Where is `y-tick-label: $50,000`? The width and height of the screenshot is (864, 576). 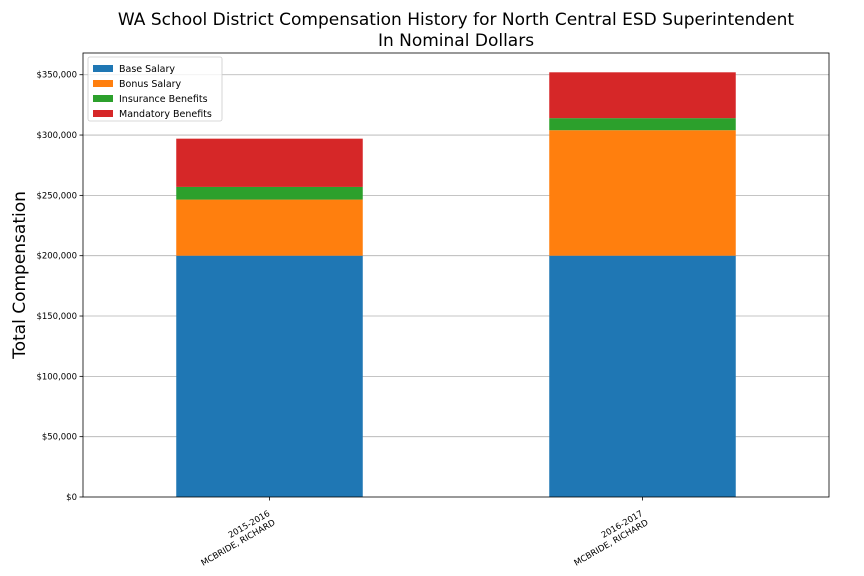
y-tick-label: $50,000 is located at coordinates (59, 438).